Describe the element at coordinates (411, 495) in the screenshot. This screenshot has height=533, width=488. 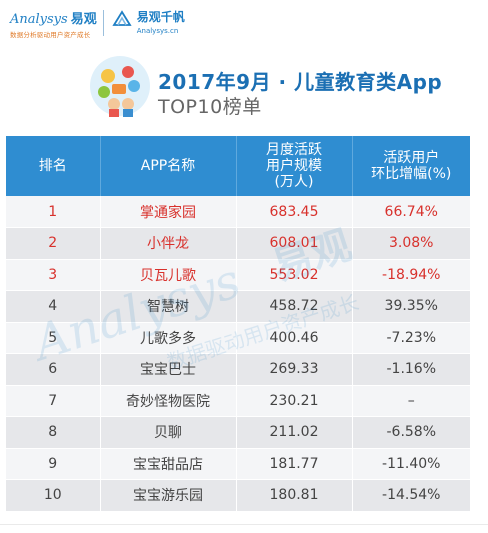
I see `growth-cell: -14.54%` at that location.